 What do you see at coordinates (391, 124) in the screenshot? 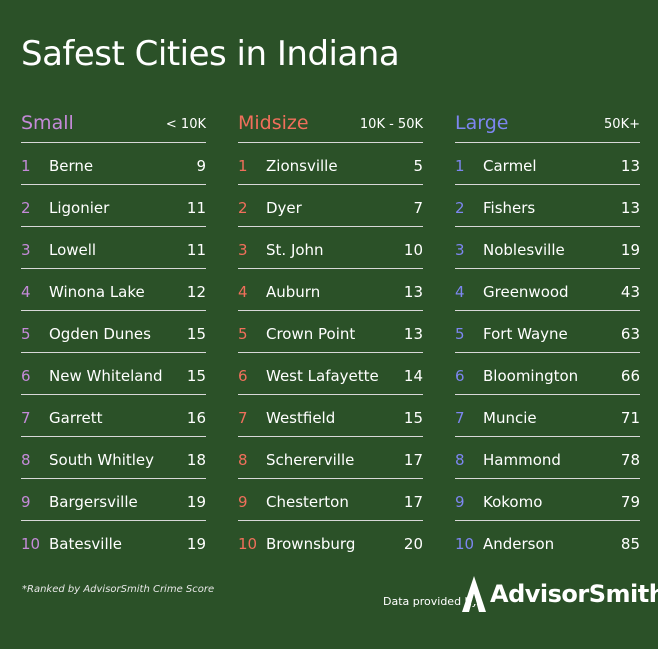
I see `population-range: 10K - 50K` at bounding box center [391, 124].